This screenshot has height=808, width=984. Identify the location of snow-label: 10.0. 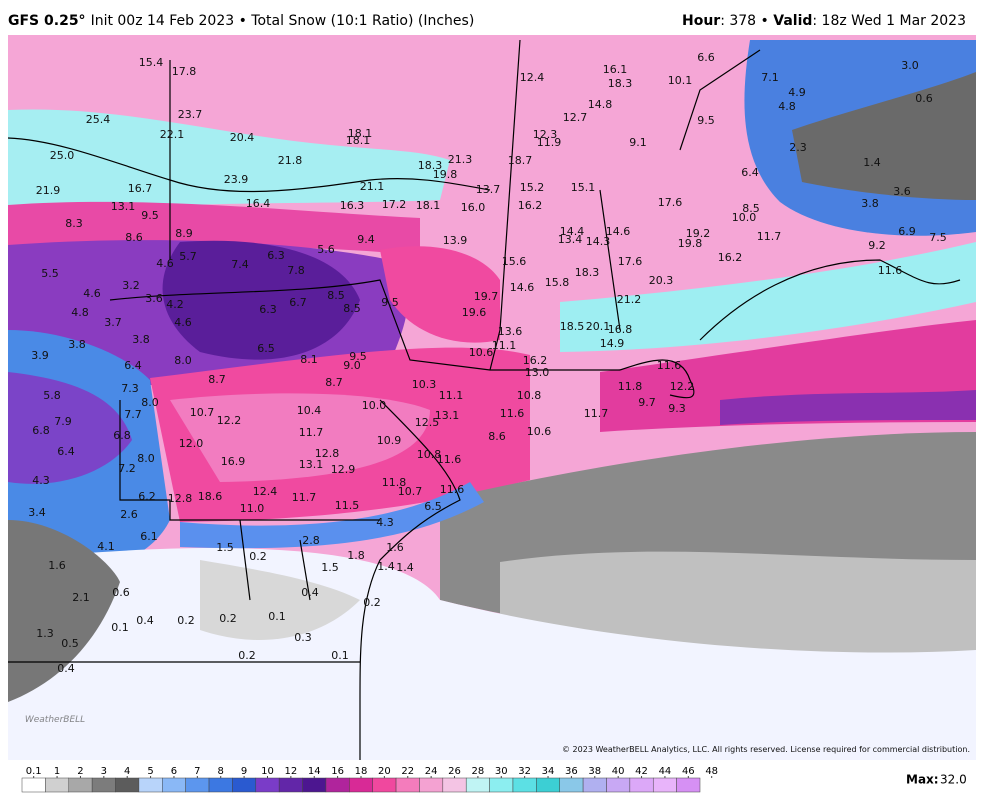
(744, 217).